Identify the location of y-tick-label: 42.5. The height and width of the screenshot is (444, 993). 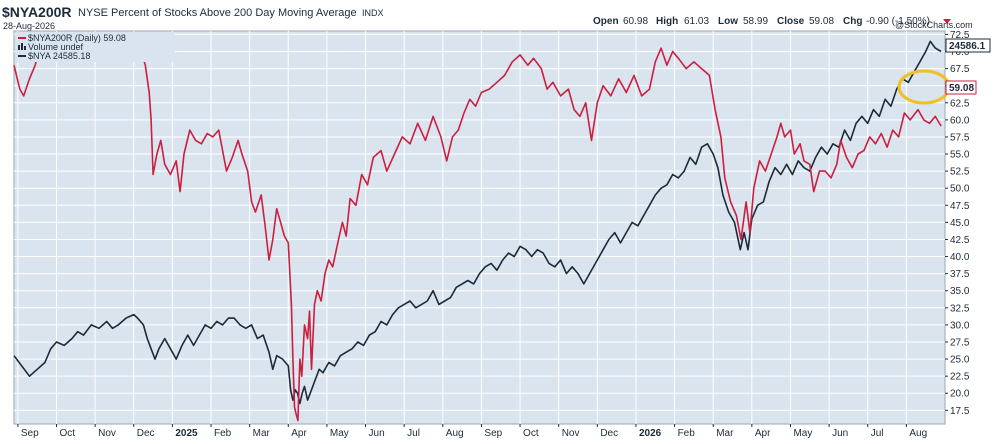
(960, 240).